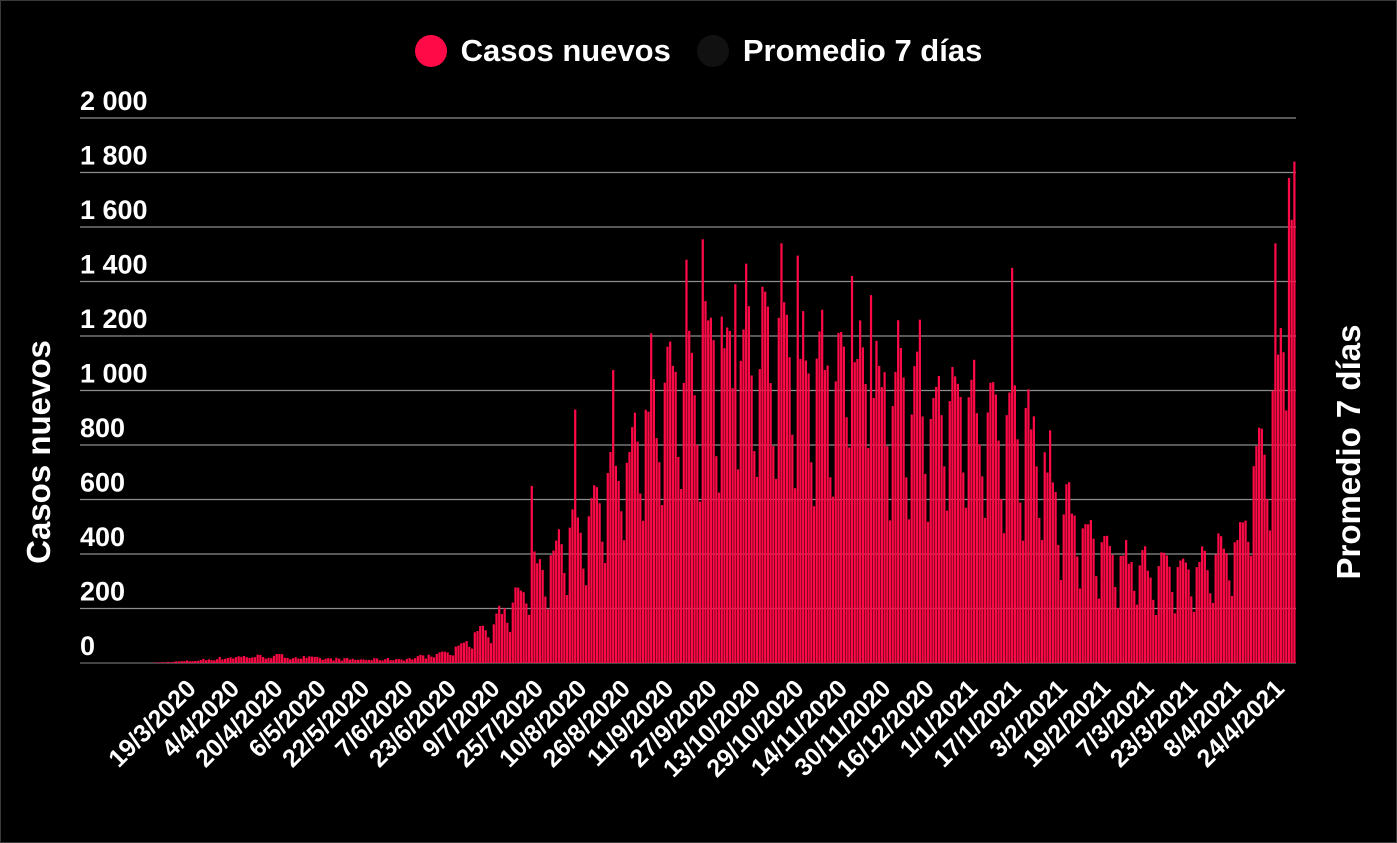  What do you see at coordinates (102, 483) in the screenshot?
I see `y-tick-label: 600` at bounding box center [102, 483].